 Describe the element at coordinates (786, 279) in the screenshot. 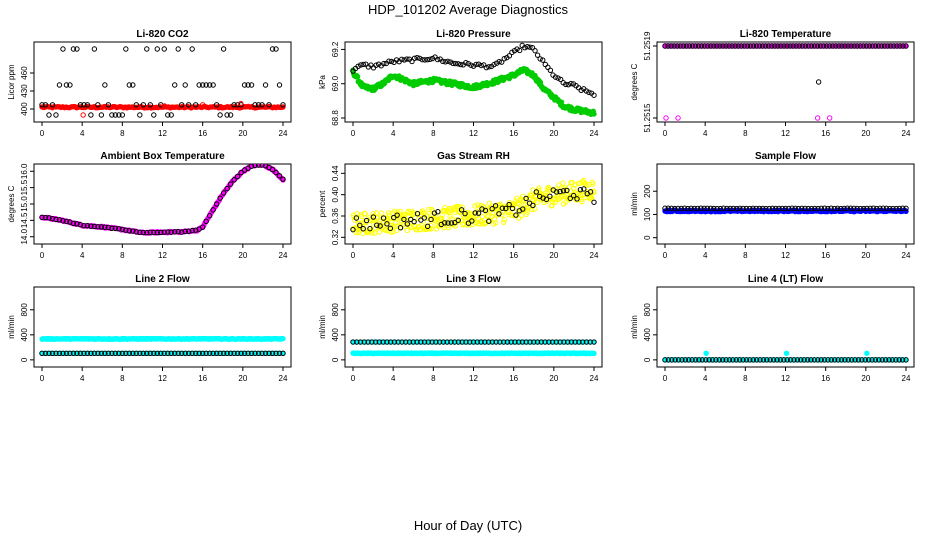

I see `panel-title: Line 4 (LT) Flow` at that location.